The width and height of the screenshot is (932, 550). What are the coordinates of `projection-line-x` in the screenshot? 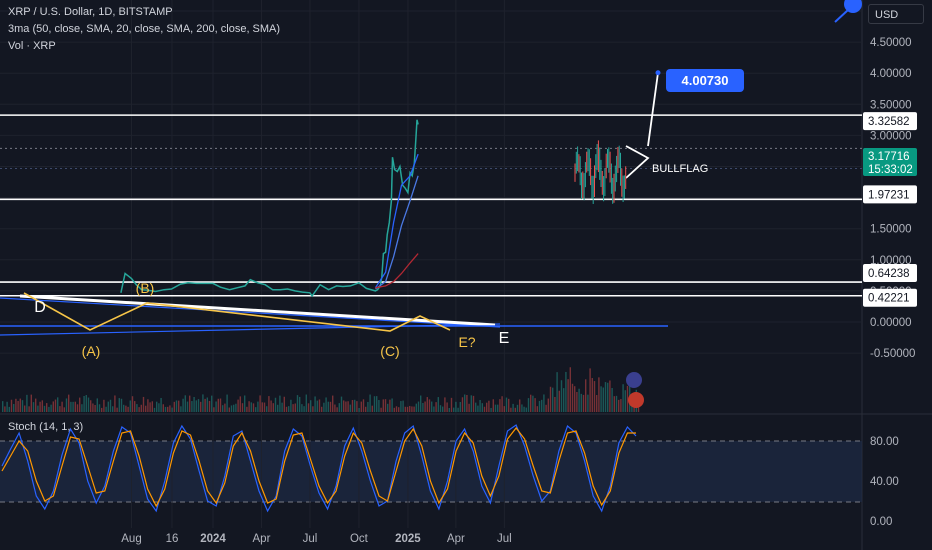 It's located at (653, 109).